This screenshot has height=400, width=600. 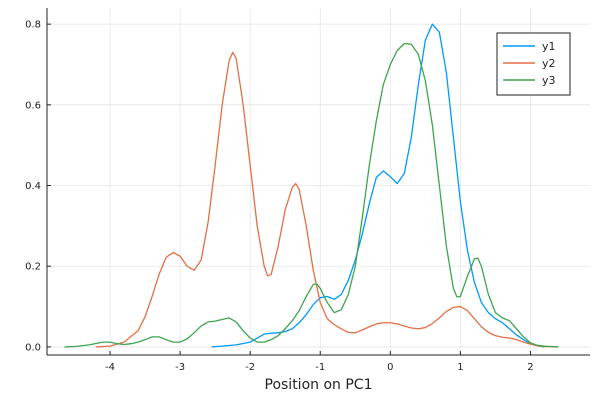 What do you see at coordinates (33, 347) in the screenshot?
I see `y-tick-label: 0.0` at bounding box center [33, 347].